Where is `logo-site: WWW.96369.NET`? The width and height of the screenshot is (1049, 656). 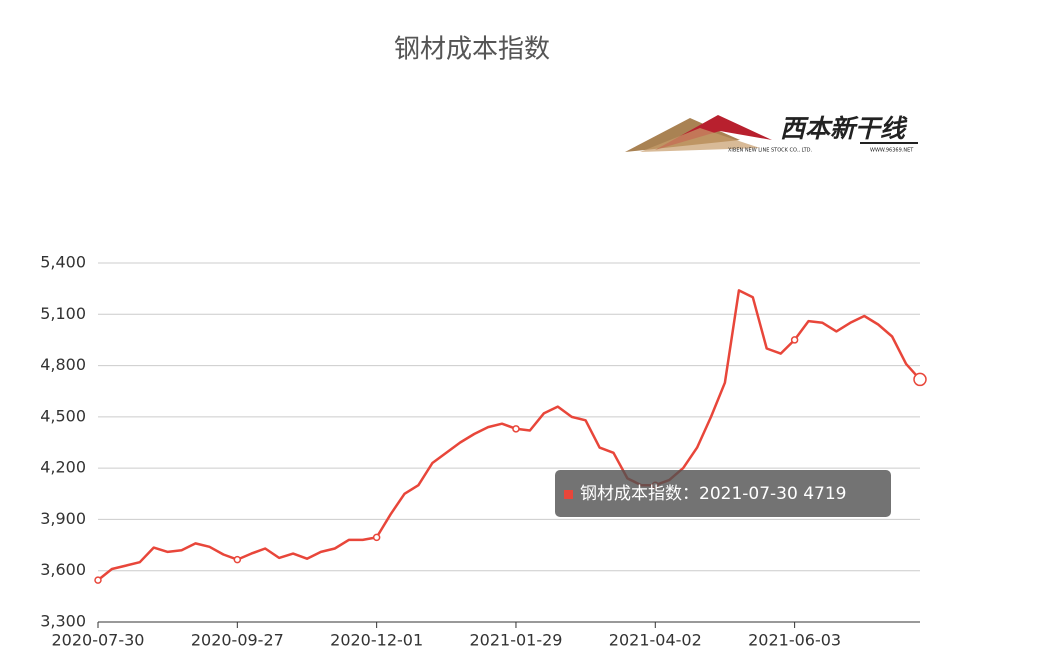
logo-site: WWW.96369.NET is located at coordinates (892, 151).